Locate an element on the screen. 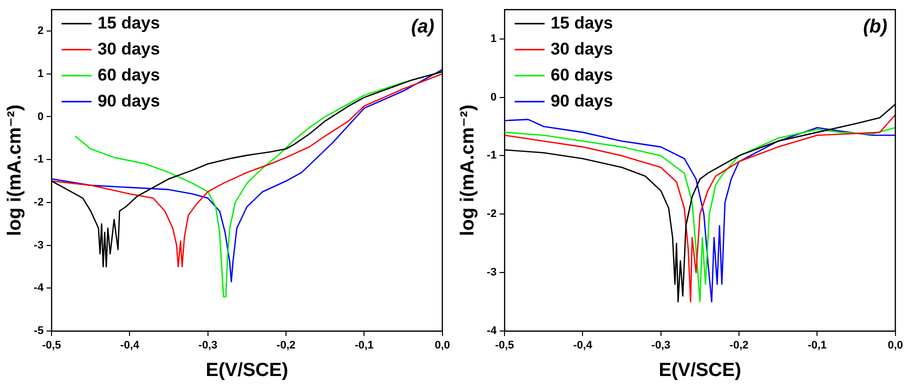  y-tick-label: -5 is located at coordinates (39, 331).